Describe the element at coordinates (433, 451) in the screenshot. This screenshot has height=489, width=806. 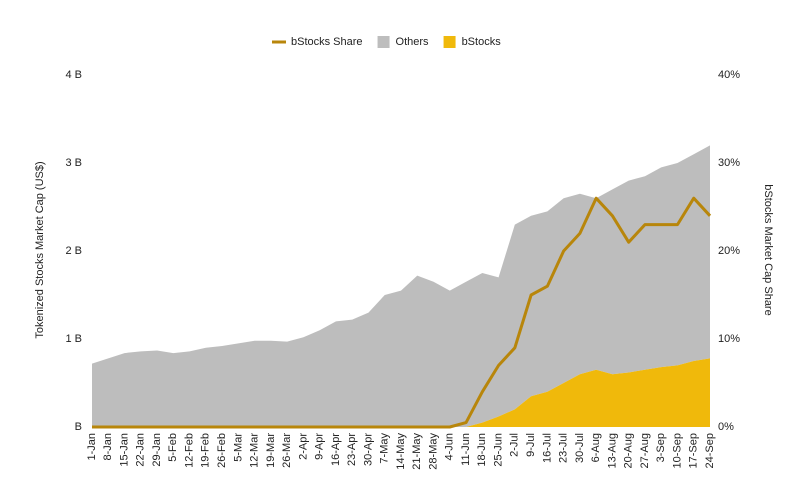
I see `x-tick-label: 28-May` at that location.